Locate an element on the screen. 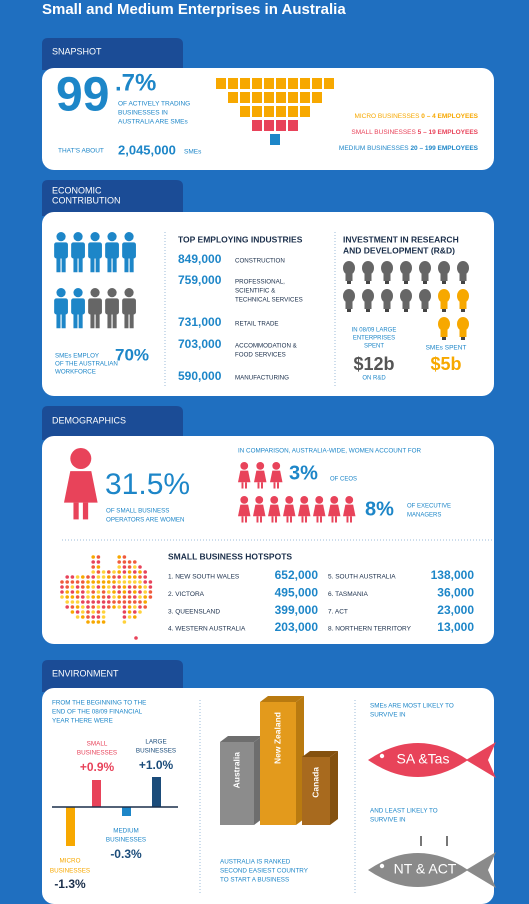 The width and height of the screenshot is (529, 904). growth-label: +0.9% is located at coordinates (97, 767).